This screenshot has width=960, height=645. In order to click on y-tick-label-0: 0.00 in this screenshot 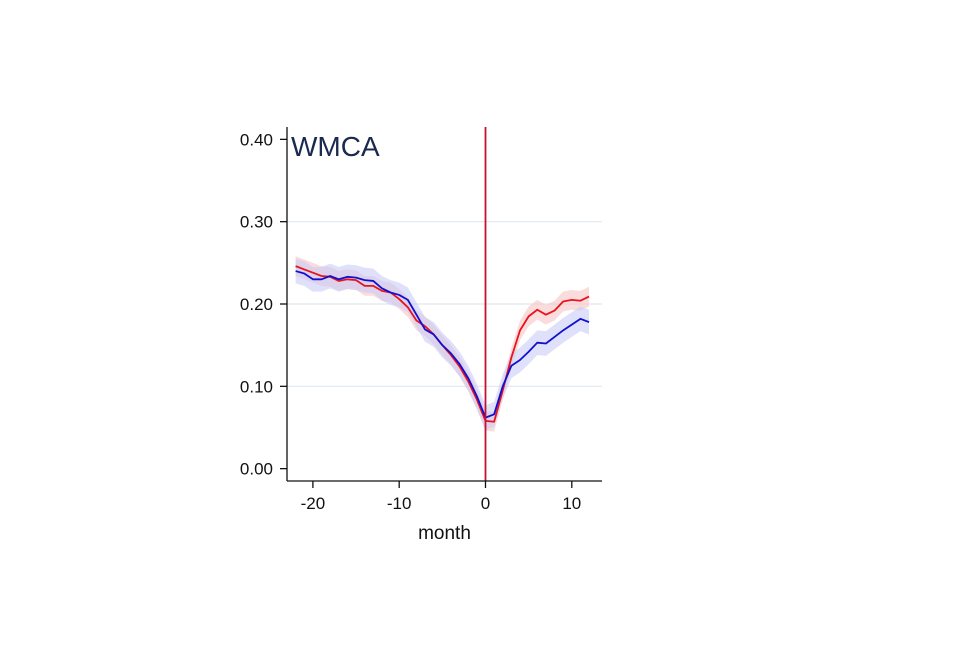, I will do `click(256, 469)`.